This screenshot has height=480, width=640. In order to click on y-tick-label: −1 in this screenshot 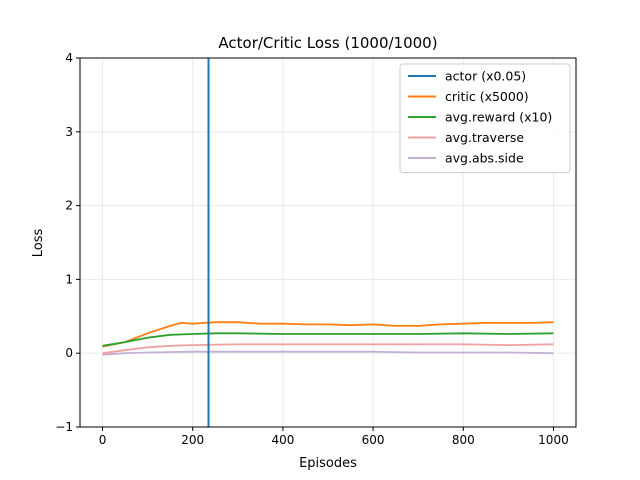, I will do `click(64, 427)`.